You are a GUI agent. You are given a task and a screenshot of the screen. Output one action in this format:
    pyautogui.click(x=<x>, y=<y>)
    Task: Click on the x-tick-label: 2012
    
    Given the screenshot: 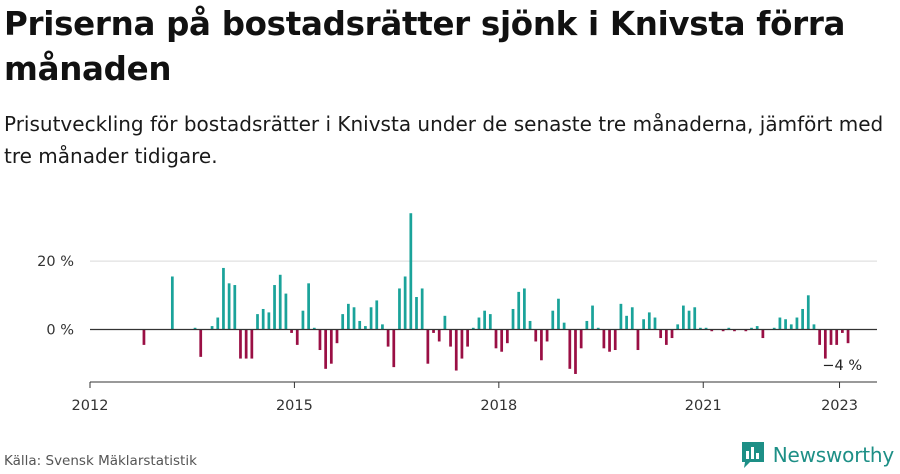 What is the action you would take?
    pyautogui.click(x=90, y=406)
    